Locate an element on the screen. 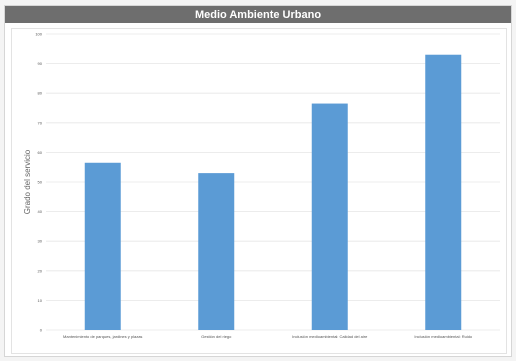 Image resolution: width=516 pixels, height=361 pixels. chart-title: Medio Ambiente Urbano is located at coordinates (258, 14).